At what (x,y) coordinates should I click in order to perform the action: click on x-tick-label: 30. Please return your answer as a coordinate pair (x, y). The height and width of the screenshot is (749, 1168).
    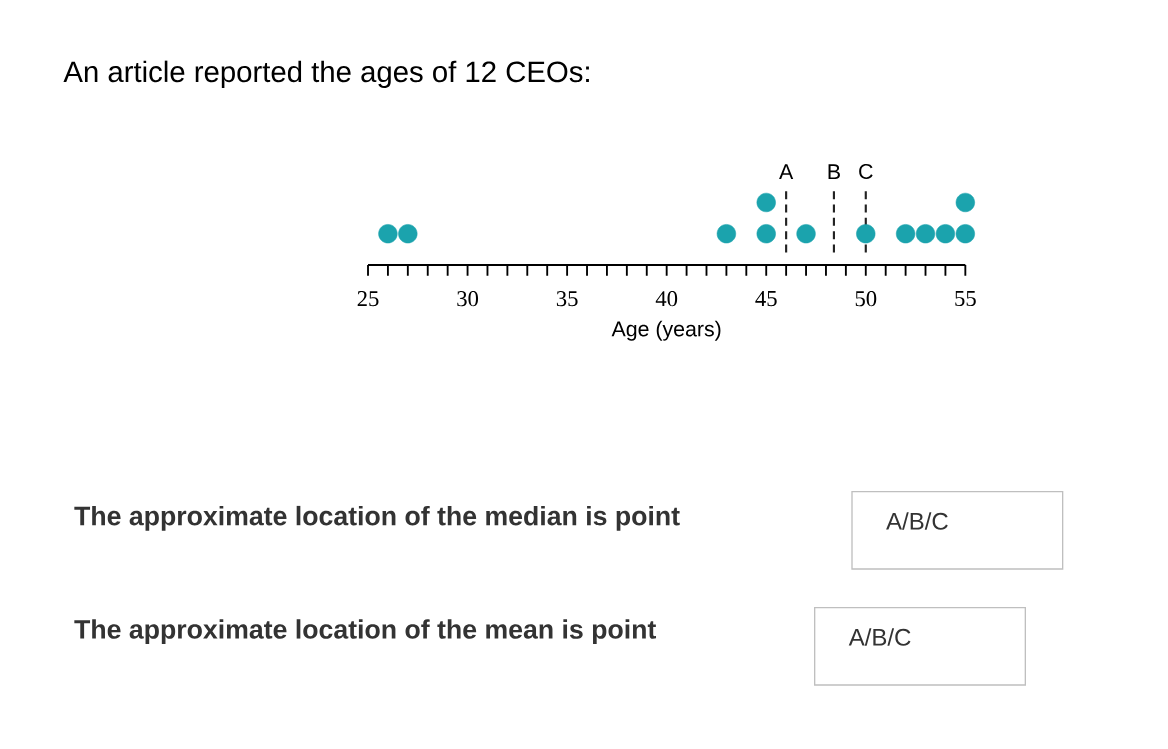
    Looking at the image, I should click on (468, 299).